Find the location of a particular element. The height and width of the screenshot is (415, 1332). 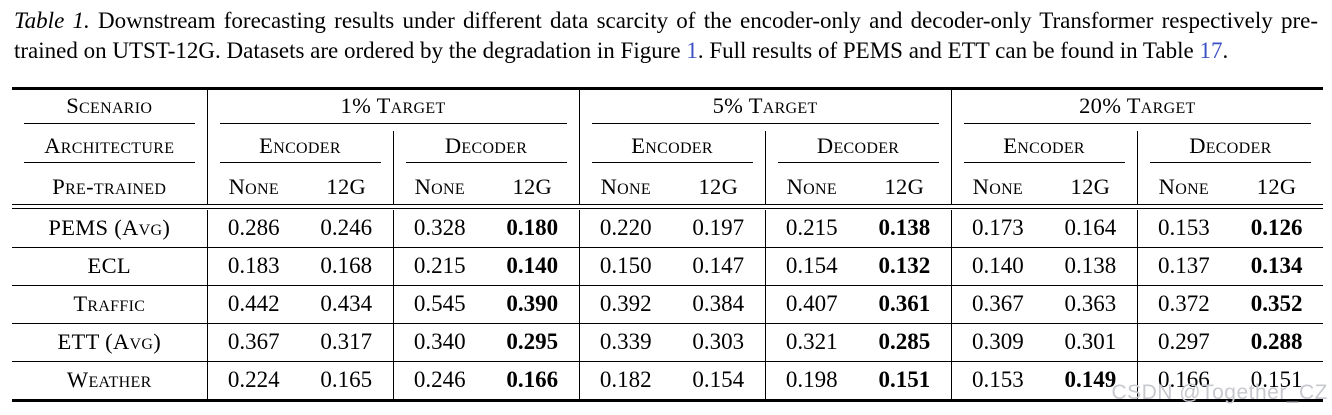

value-cell: 0.361 is located at coordinates (905, 304).